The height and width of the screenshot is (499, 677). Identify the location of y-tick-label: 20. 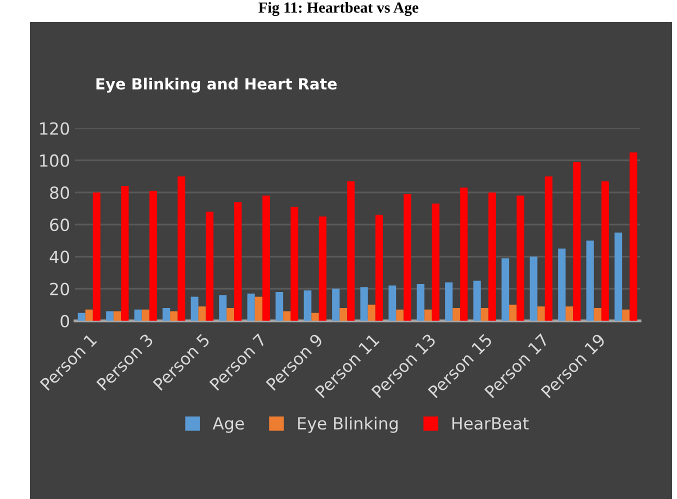
(60, 289).